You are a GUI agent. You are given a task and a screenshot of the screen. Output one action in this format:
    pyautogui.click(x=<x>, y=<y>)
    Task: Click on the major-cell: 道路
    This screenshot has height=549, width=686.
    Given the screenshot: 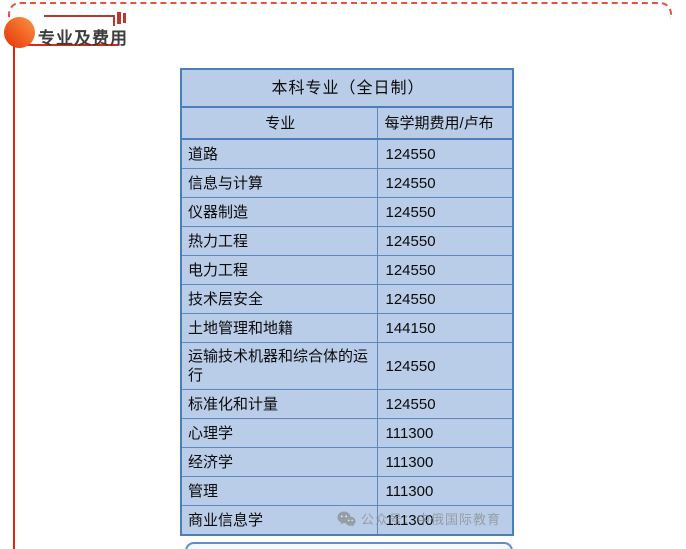 What is the action you would take?
    pyautogui.click(x=279, y=153)
    